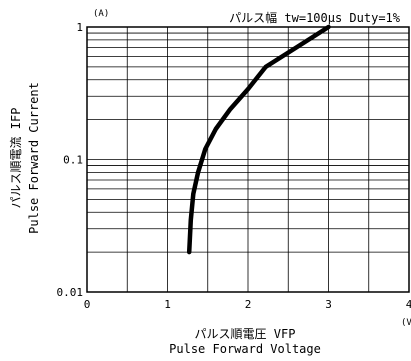 The height and width of the screenshot is (361, 411). I want to click on y-unit-label: (A), so click(101, 14).